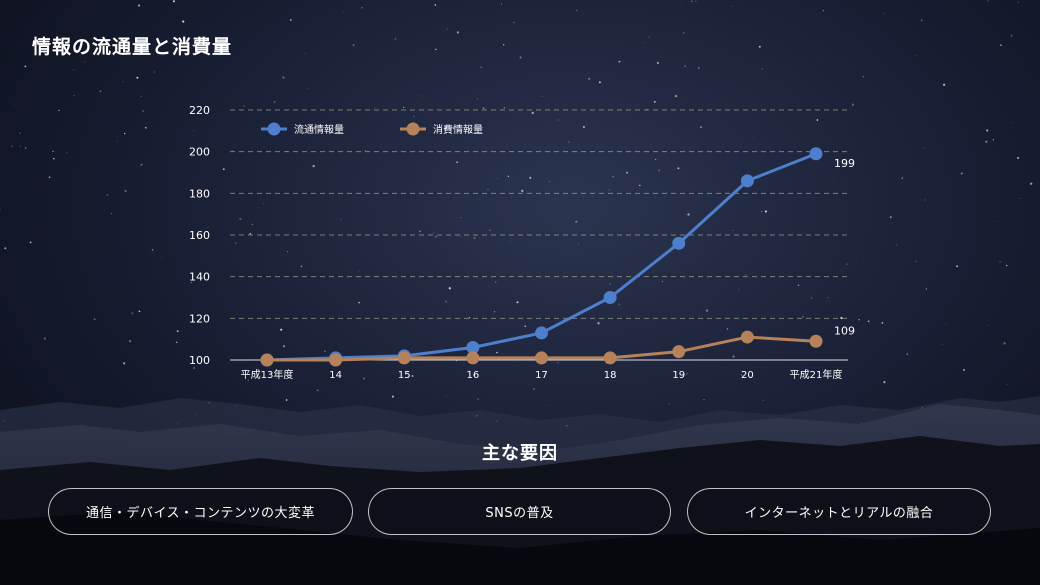  Describe the element at coordinates (199, 360) in the screenshot. I see `y-tick-label: 100` at that location.